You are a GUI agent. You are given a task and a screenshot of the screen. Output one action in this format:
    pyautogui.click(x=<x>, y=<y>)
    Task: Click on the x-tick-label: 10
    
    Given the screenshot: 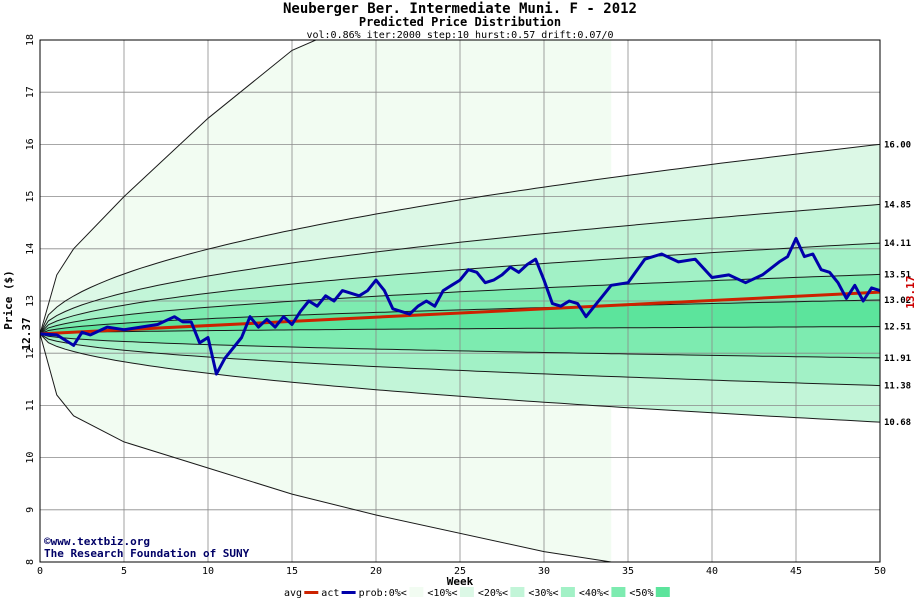 What is the action you would take?
    pyautogui.click(x=208, y=571)
    